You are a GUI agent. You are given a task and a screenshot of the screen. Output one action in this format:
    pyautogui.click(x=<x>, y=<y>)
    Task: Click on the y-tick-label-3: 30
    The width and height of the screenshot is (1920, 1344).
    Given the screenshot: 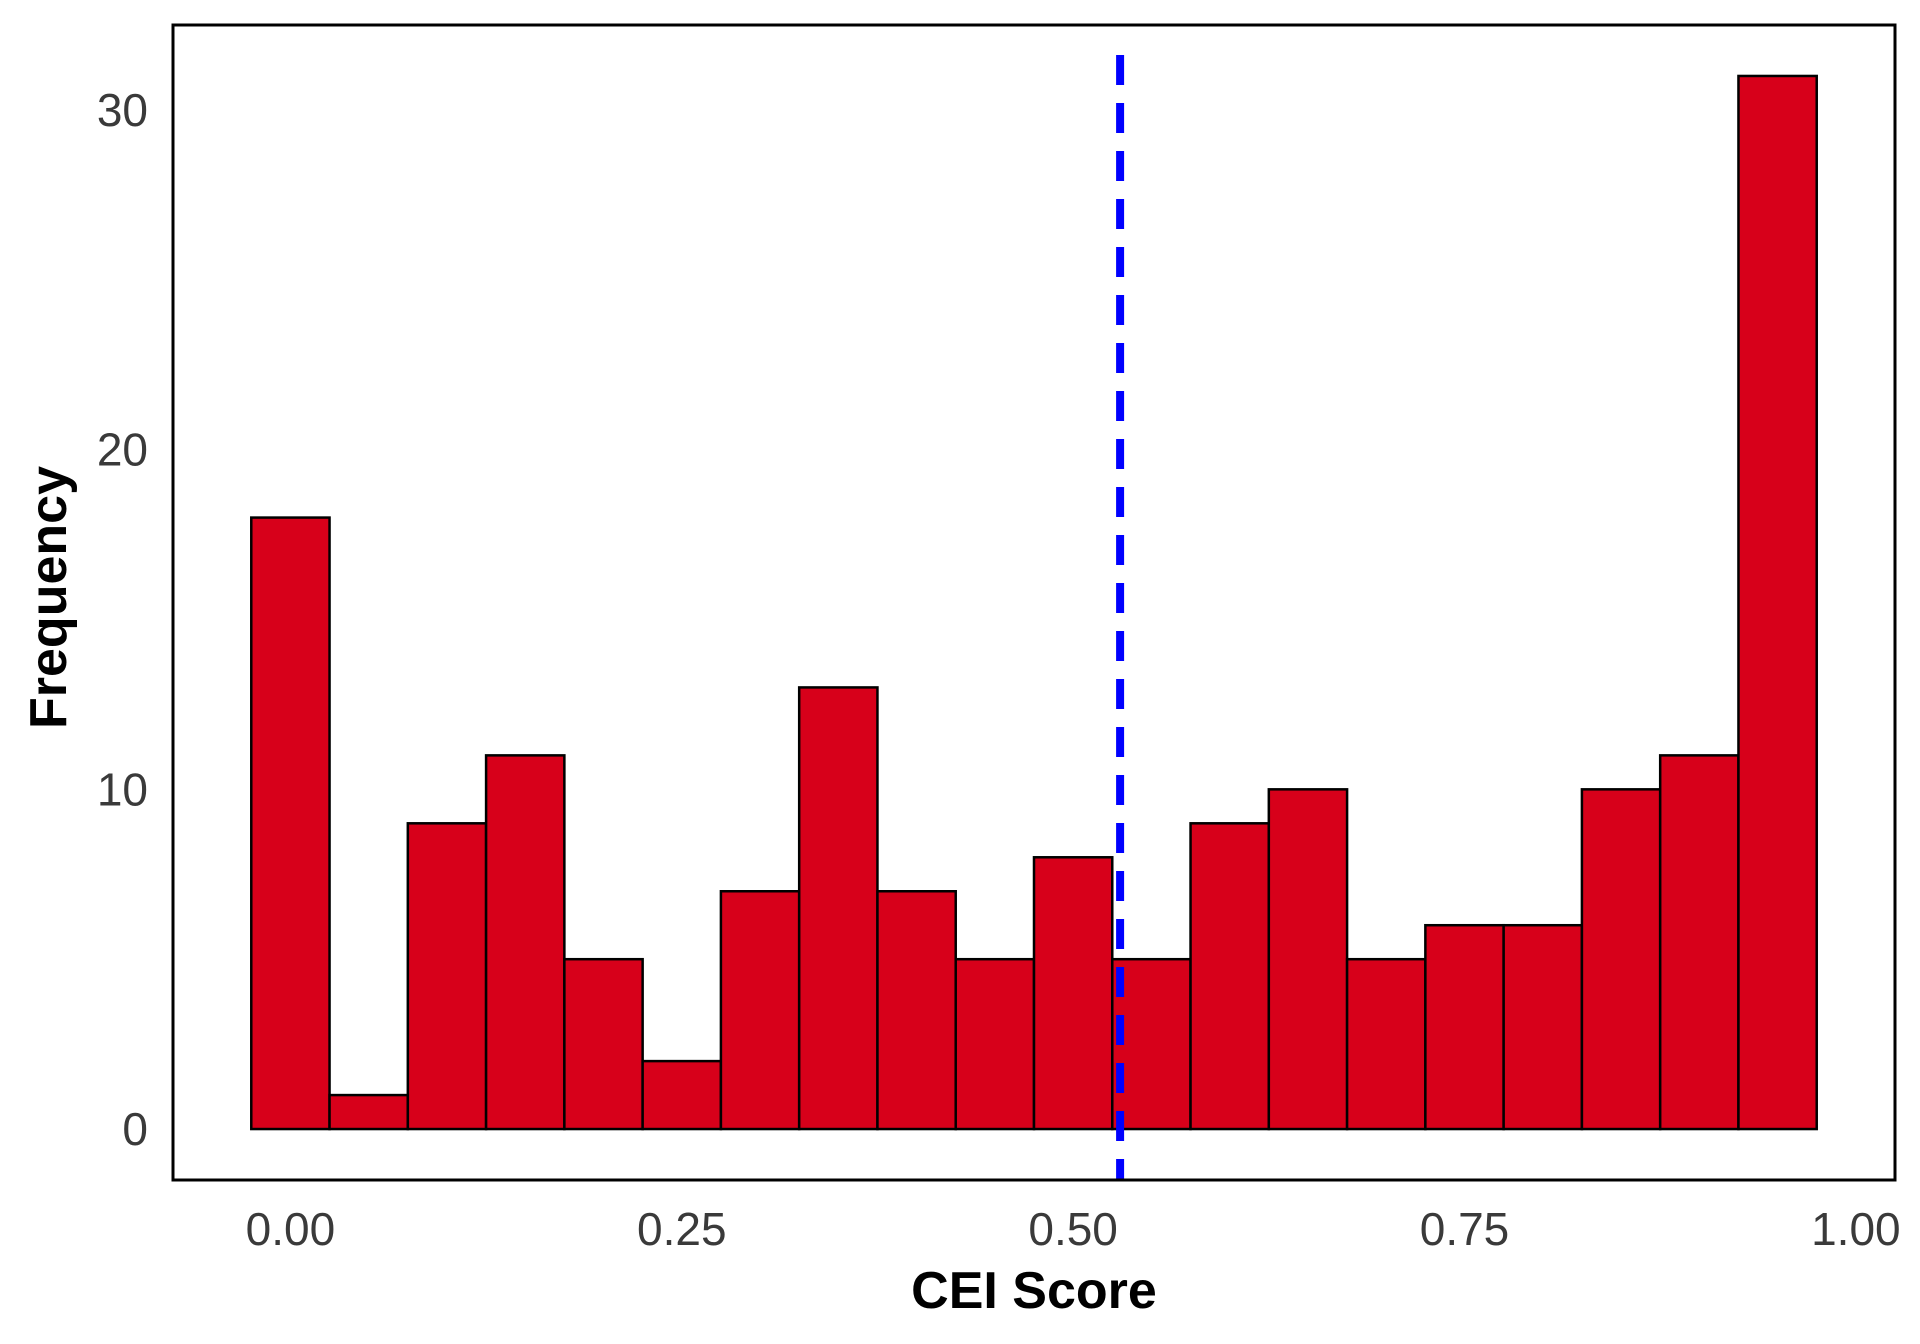 What is the action you would take?
    pyautogui.click(x=122, y=110)
    